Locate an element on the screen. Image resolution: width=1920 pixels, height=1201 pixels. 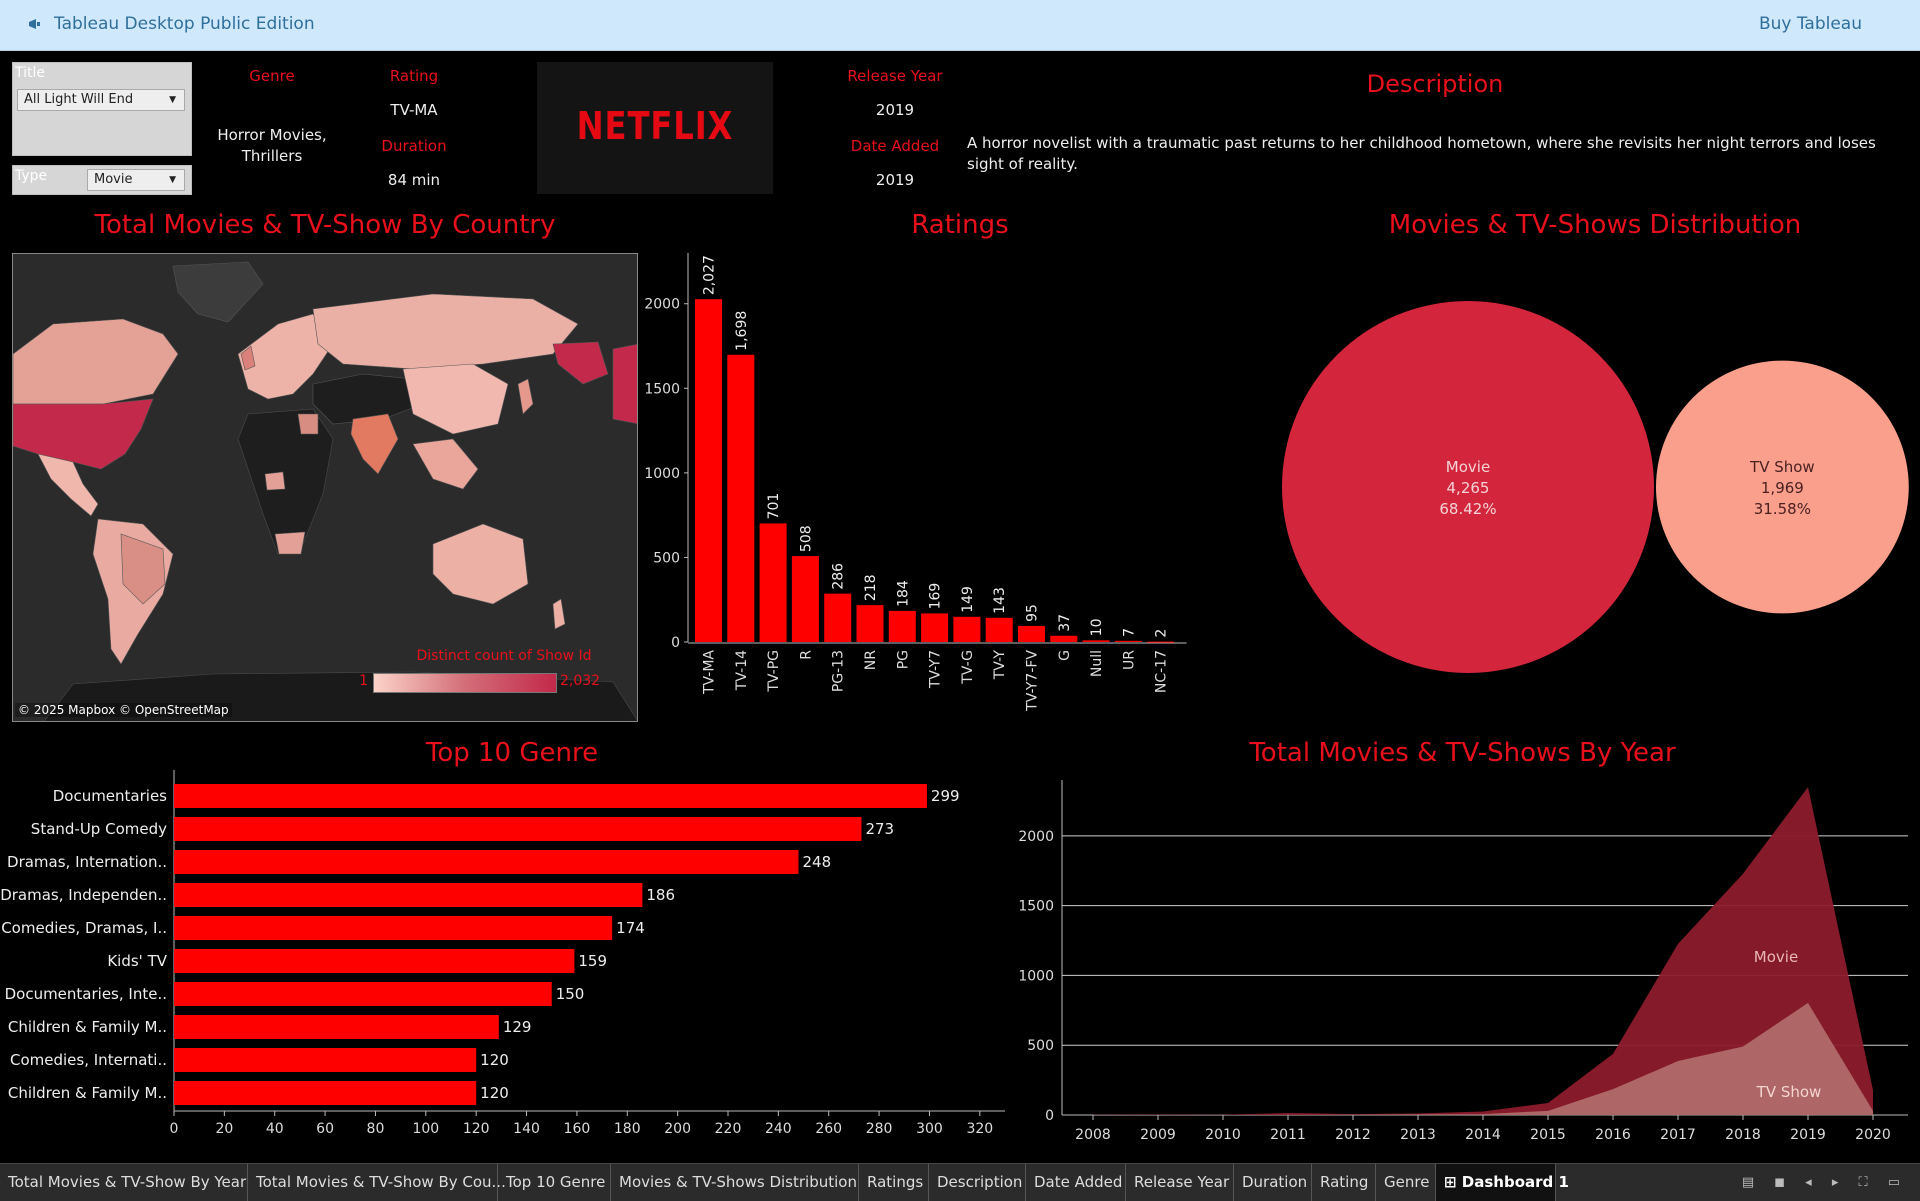
mexico-shape is located at coordinates (68, 485).